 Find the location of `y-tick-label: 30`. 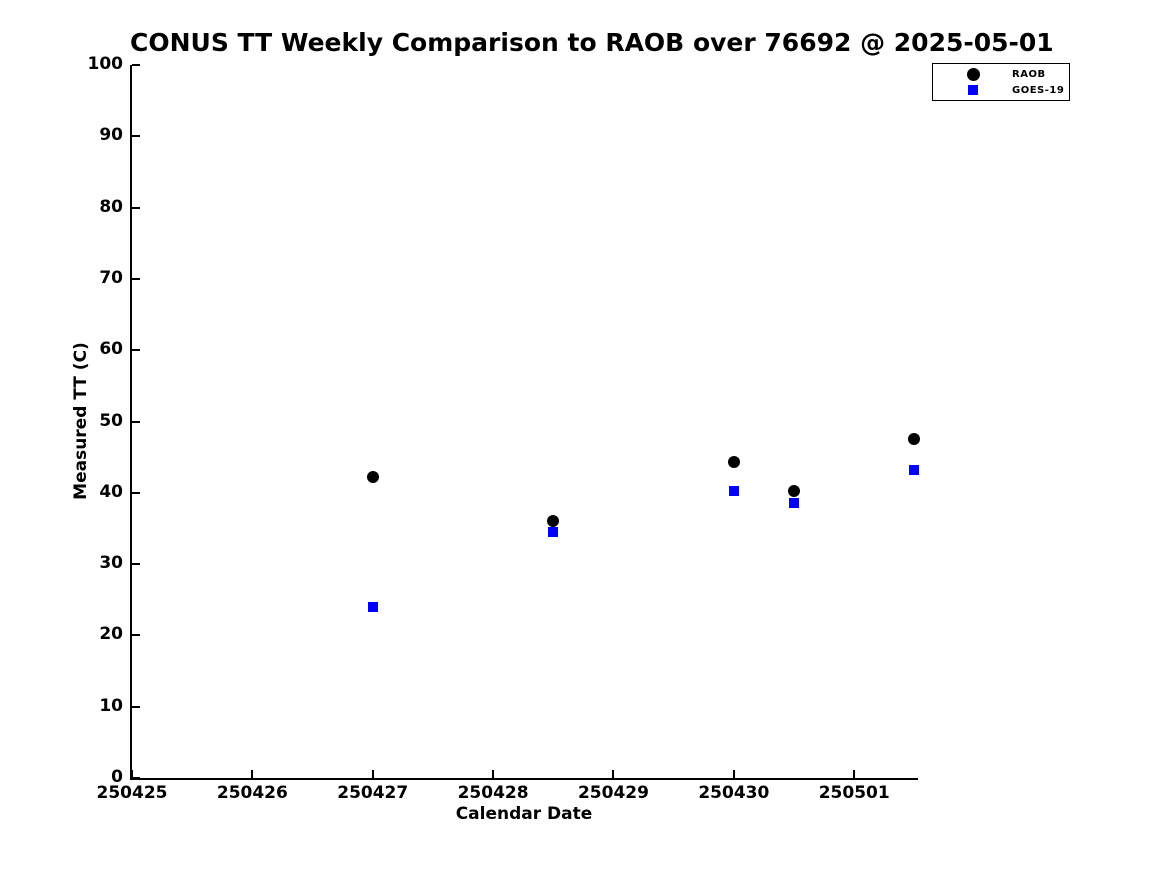

y-tick-label: 30 is located at coordinates (111, 563).